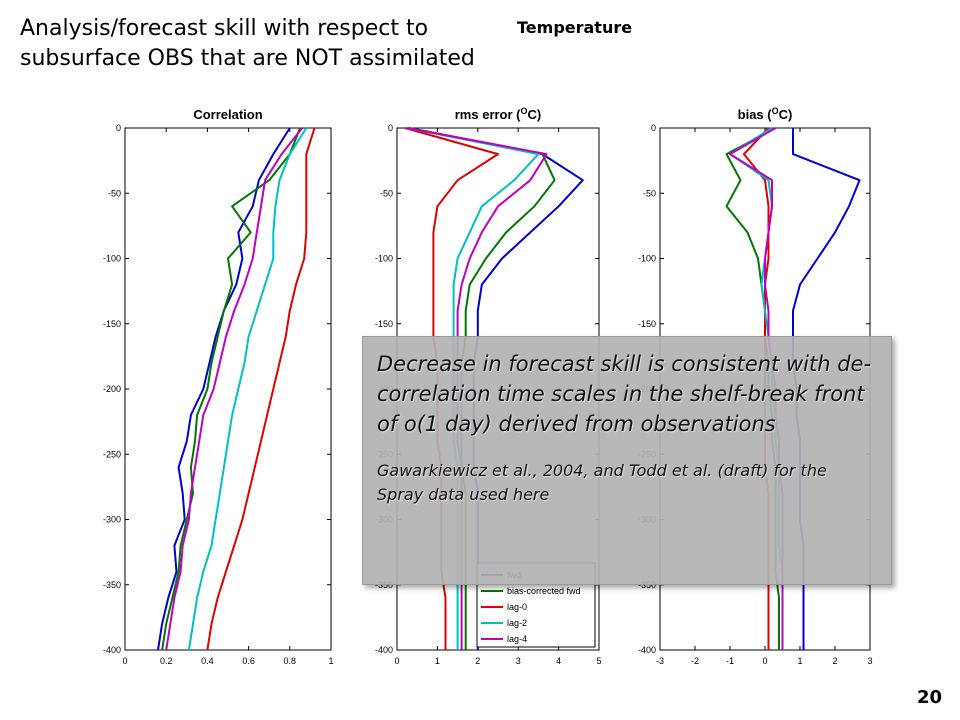 The image size is (960, 720). Describe the element at coordinates (575, 27) in the screenshot. I see `topic-label: Temperature` at that location.